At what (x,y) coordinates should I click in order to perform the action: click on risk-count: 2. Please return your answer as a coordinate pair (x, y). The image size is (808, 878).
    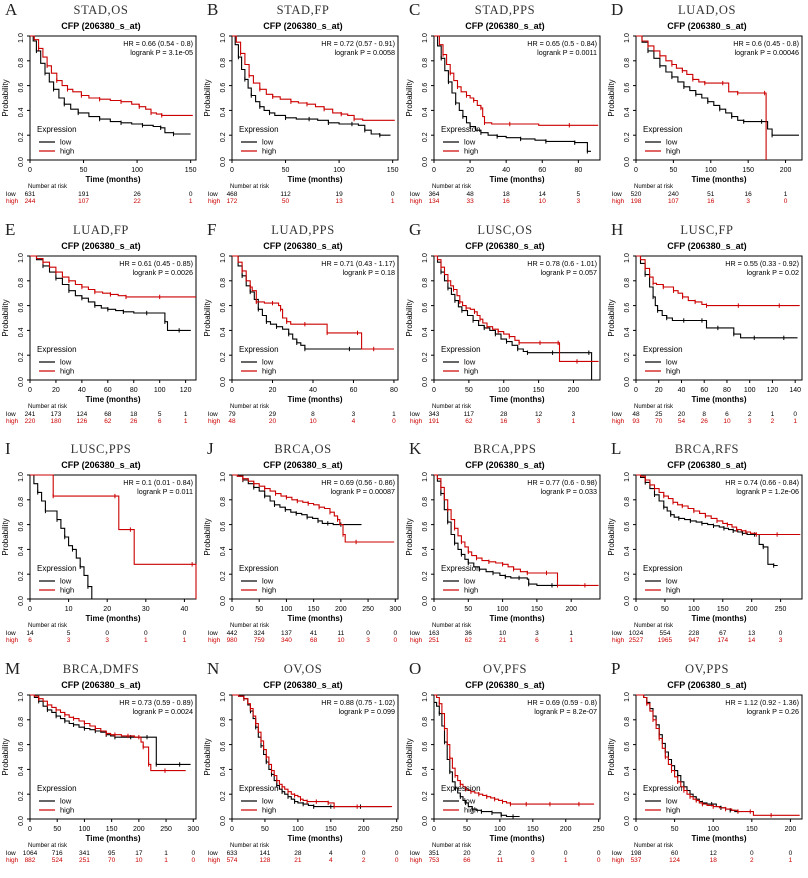
    Looking at the image, I should click on (772, 421).